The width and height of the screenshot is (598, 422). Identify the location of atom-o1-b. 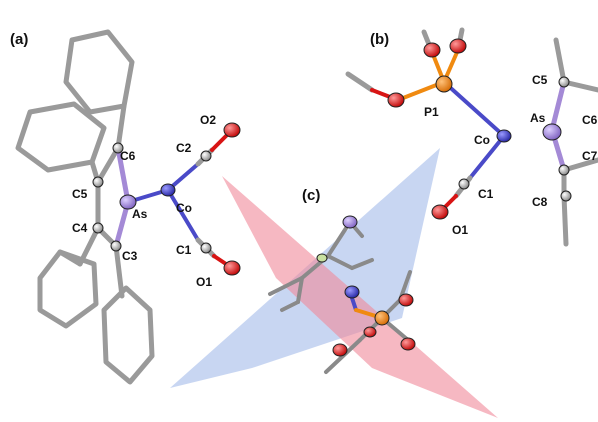
(440, 212).